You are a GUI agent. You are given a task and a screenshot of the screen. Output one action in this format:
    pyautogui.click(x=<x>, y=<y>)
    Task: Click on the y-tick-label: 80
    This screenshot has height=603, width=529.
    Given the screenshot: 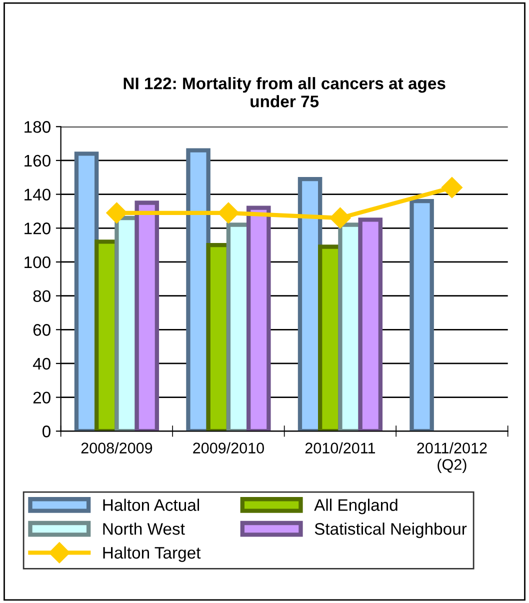 What is the action you would take?
    pyautogui.click(x=41, y=296)
    